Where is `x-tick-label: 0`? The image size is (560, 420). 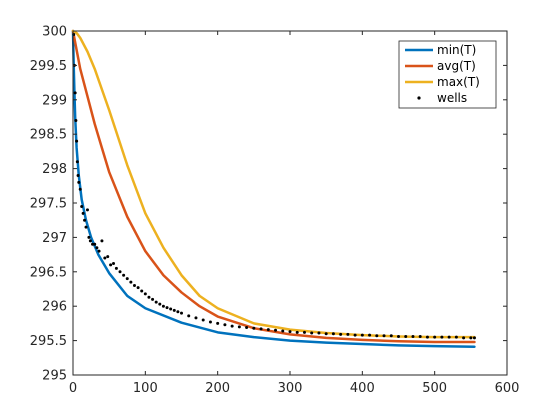 x-tick-label: 0 is located at coordinates (73, 388).